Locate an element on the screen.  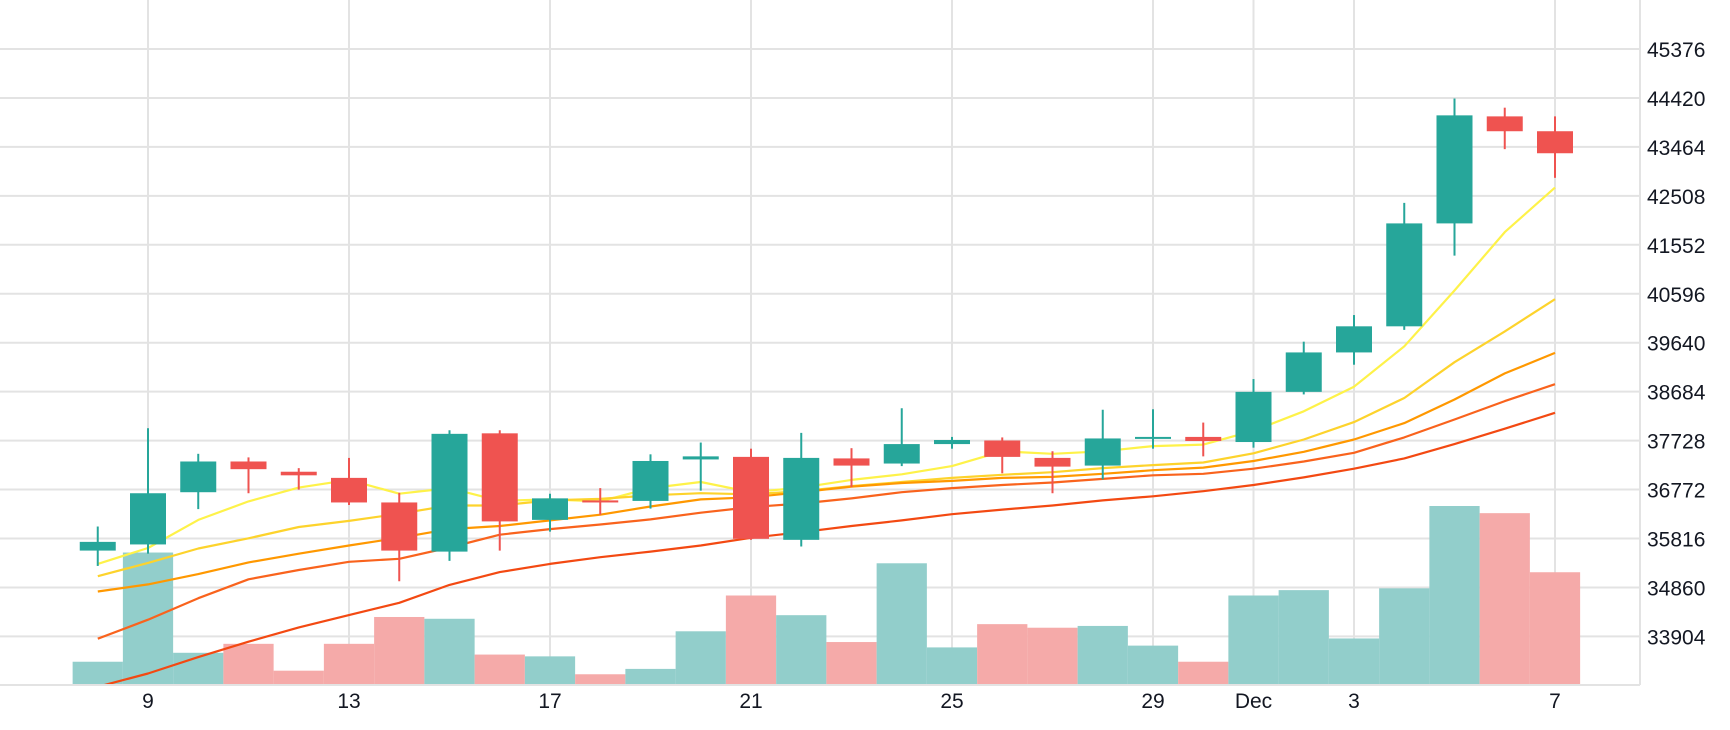
x-tick-label: 9 is located at coordinates (148, 701).